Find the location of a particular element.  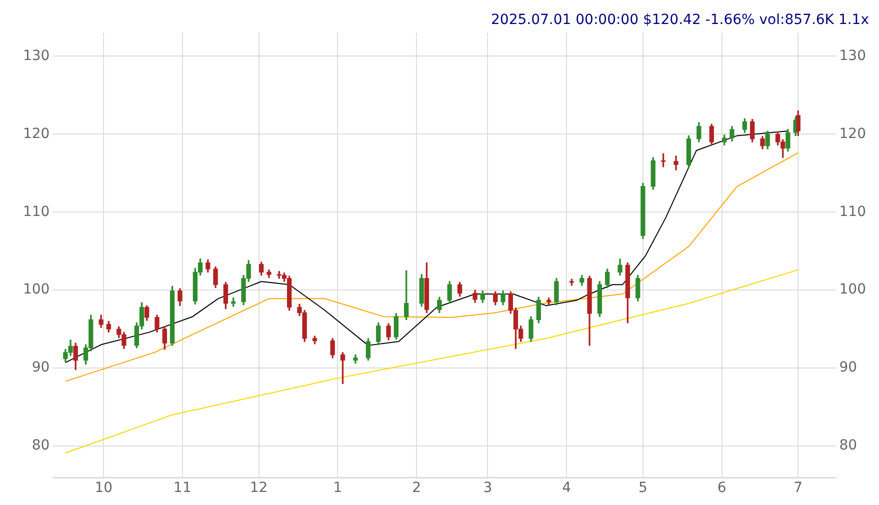

x-tick-label: 6 is located at coordinates (721, 488).